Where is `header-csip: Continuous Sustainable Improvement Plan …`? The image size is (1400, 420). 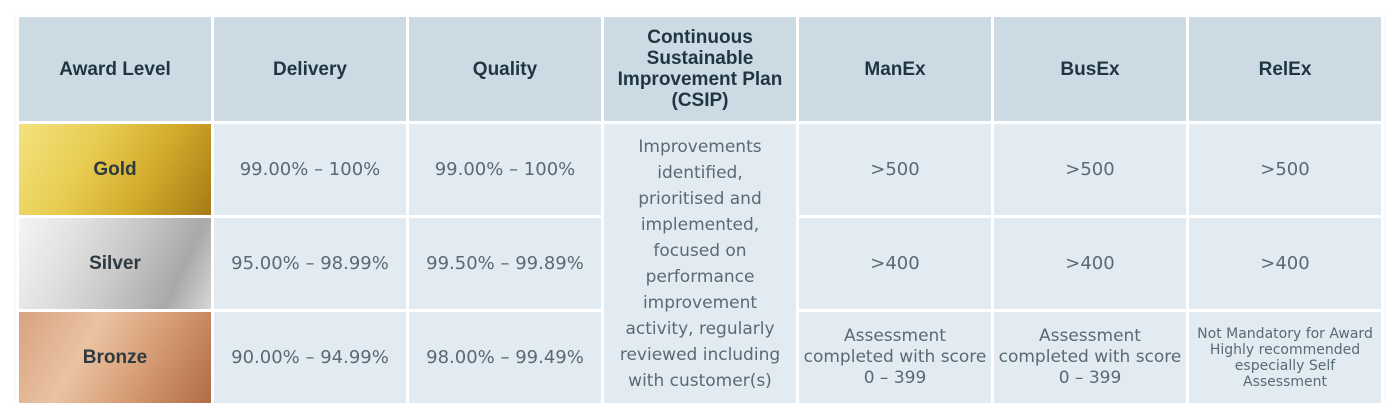
header-csip: Continuous Sustainable Improvement Plan … is located at coordinates (700, 69).